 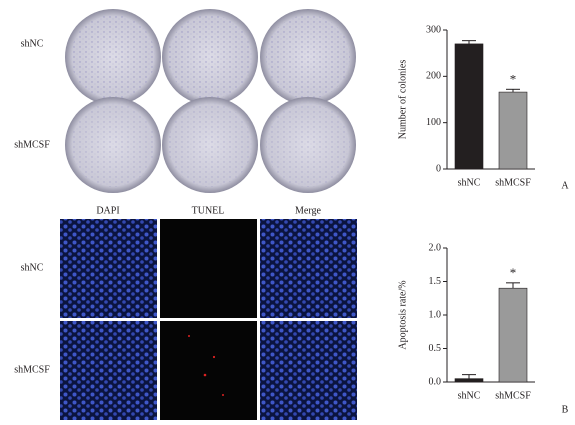 What do you see at coordinates (208, 210) in the screenshot?
I see `column-label: TUNEL` at bounding box center [208, 210].